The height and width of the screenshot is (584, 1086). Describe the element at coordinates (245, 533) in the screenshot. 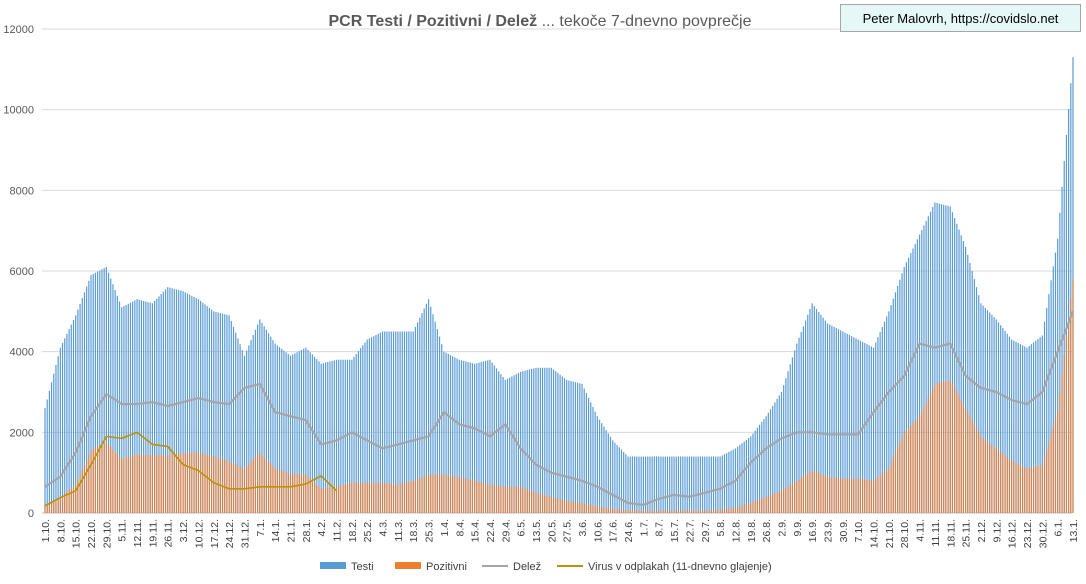

I see `x-tick-label: 31.12.` at that location.